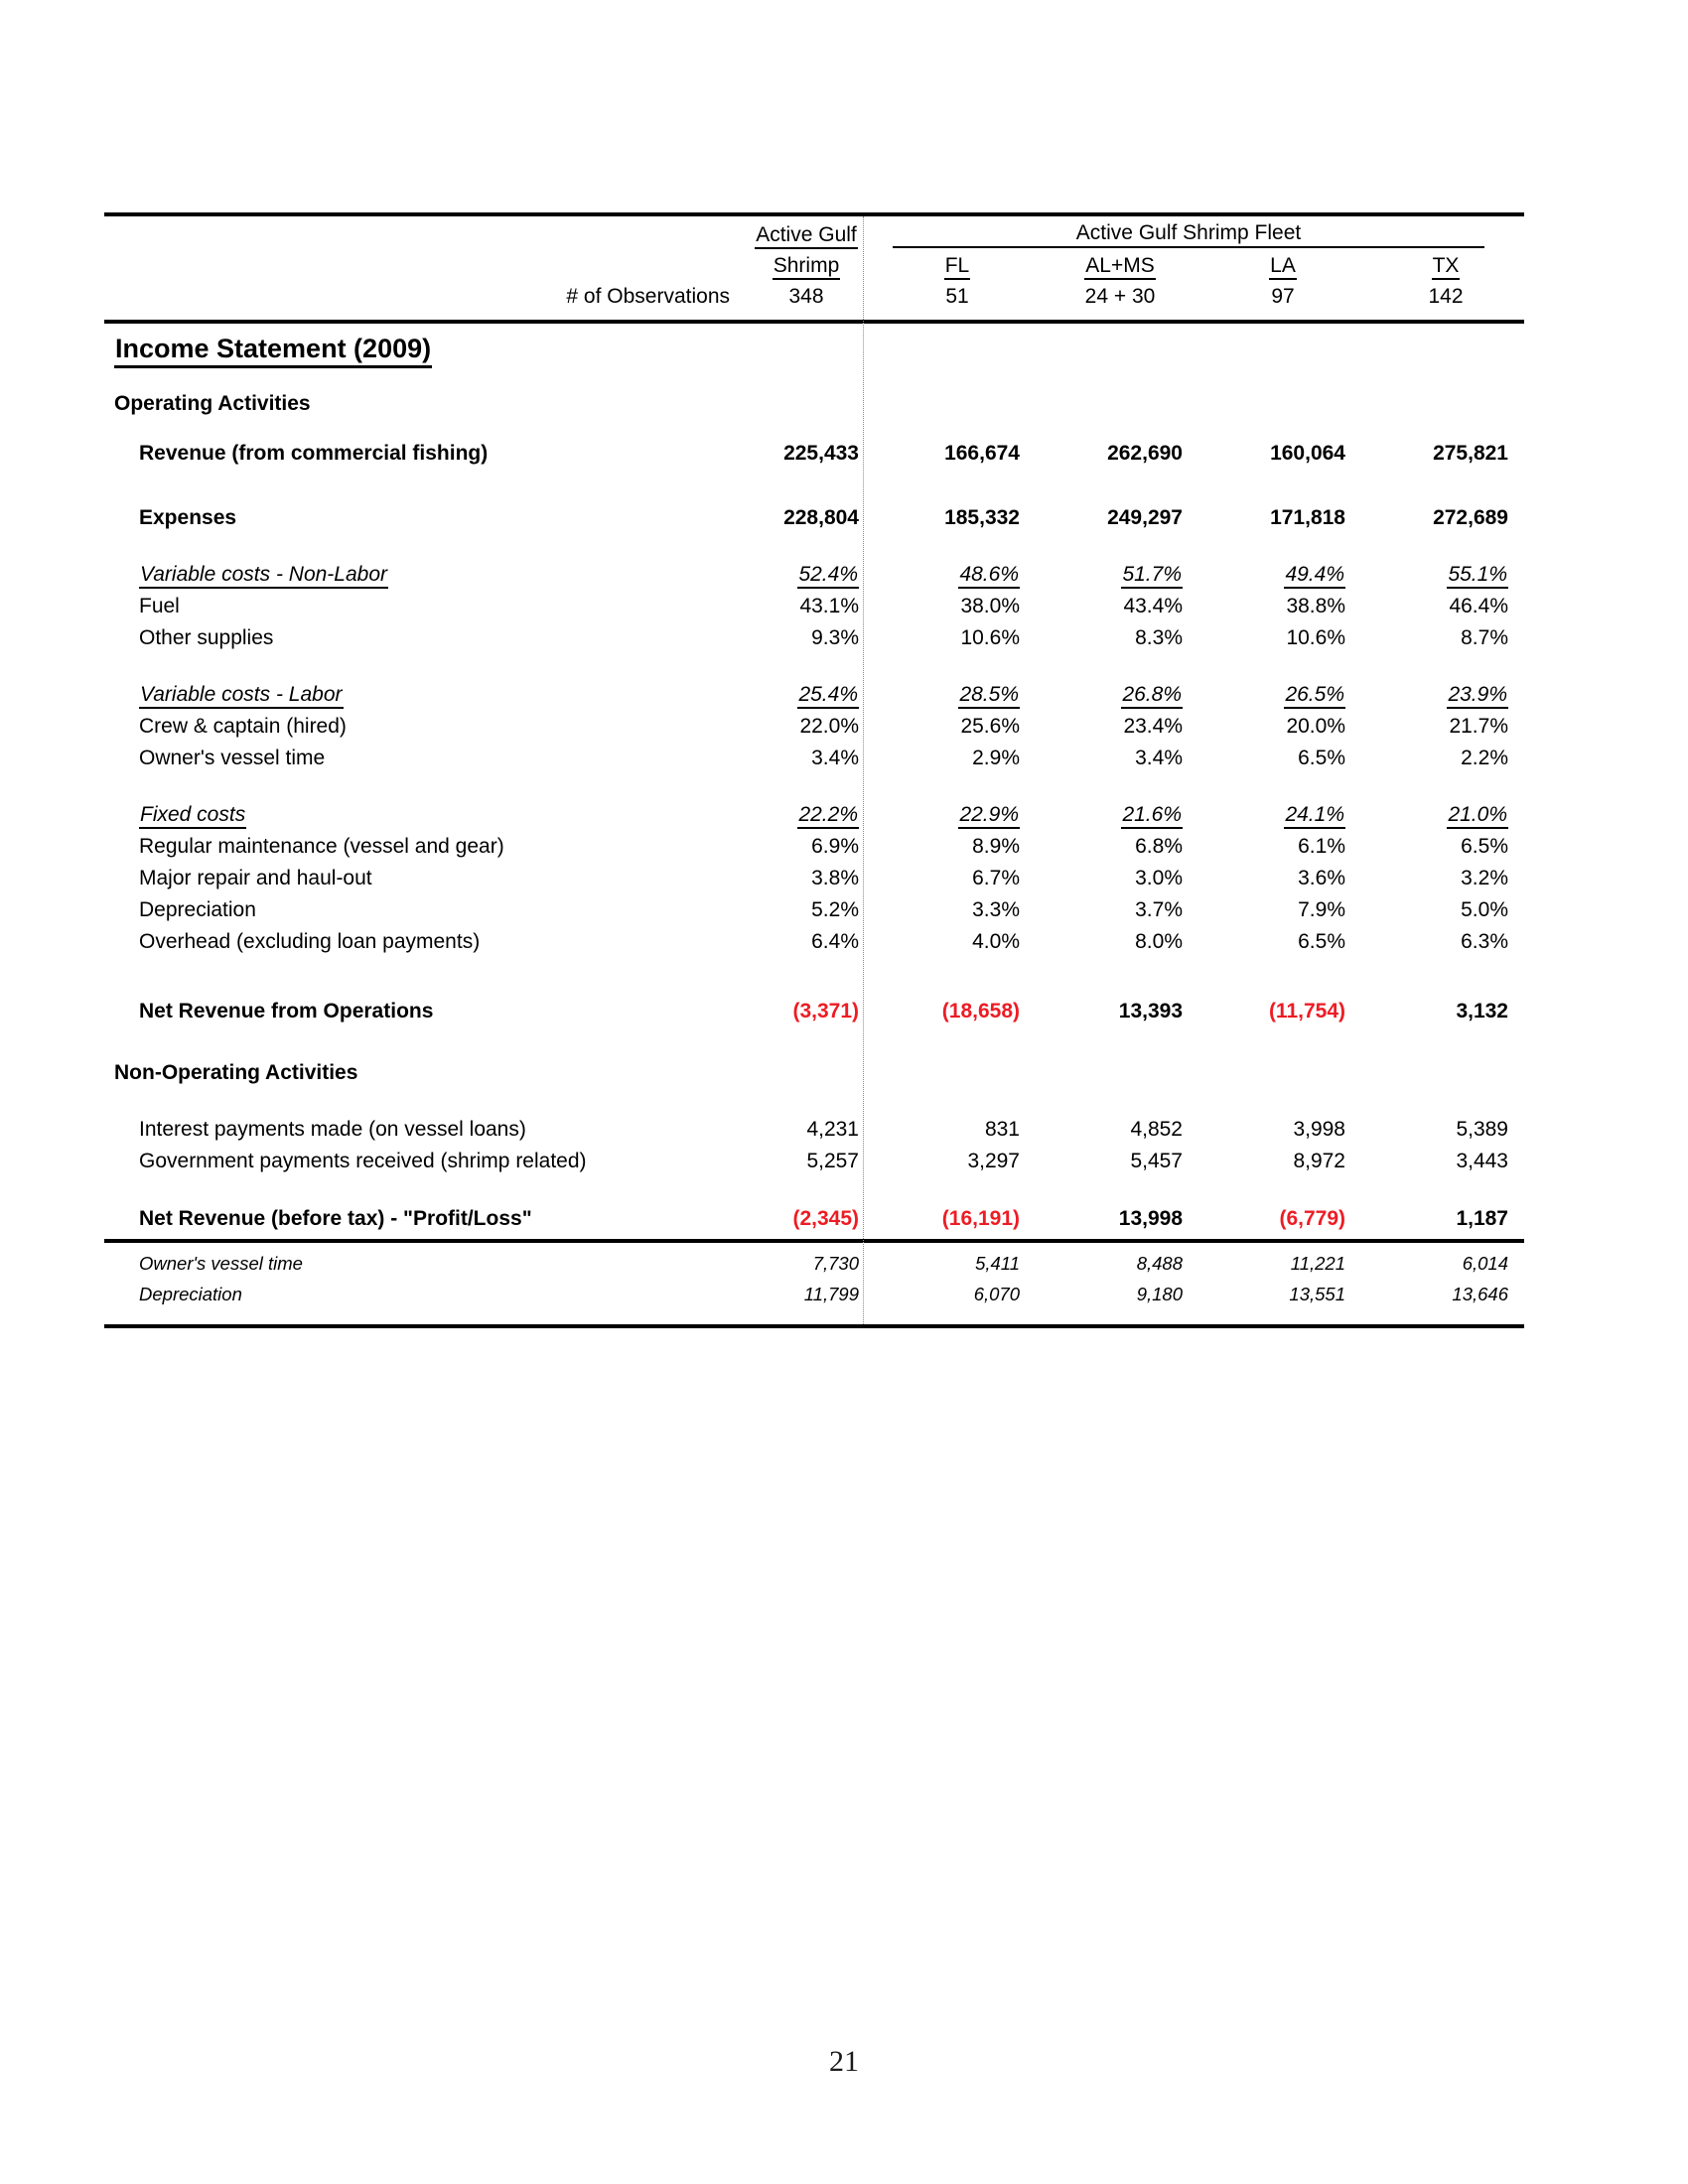 The width and height of the screenshot is (1688, 2184). What do you see at coordinates (1484, 942) in the screenshot?
I see `row-value: 6.3%` at bounding box center [1484, 942].